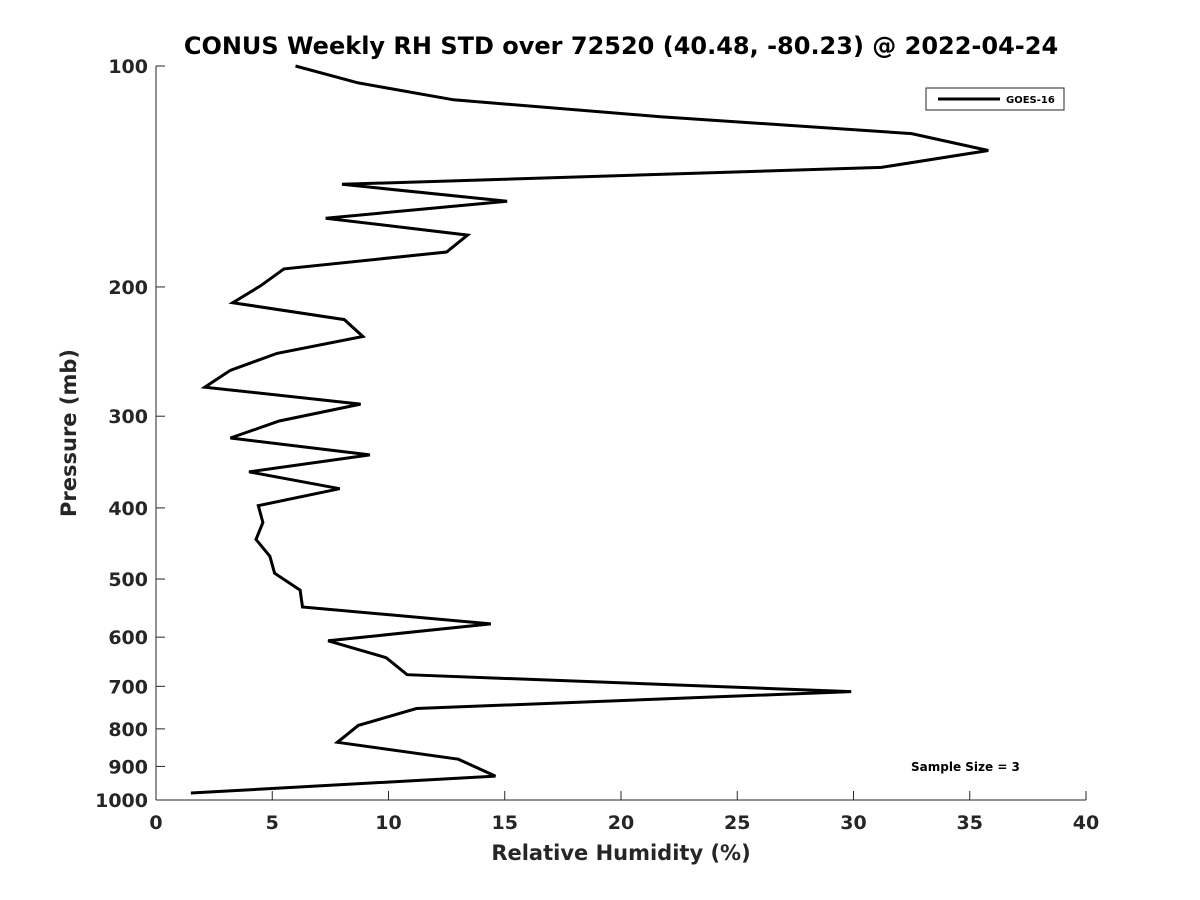  What do you see at coordinates (1030, 100) in the screenshot?
I see `legend-entry-goes-16: GOES-16` at bounding box center [1030, 100].